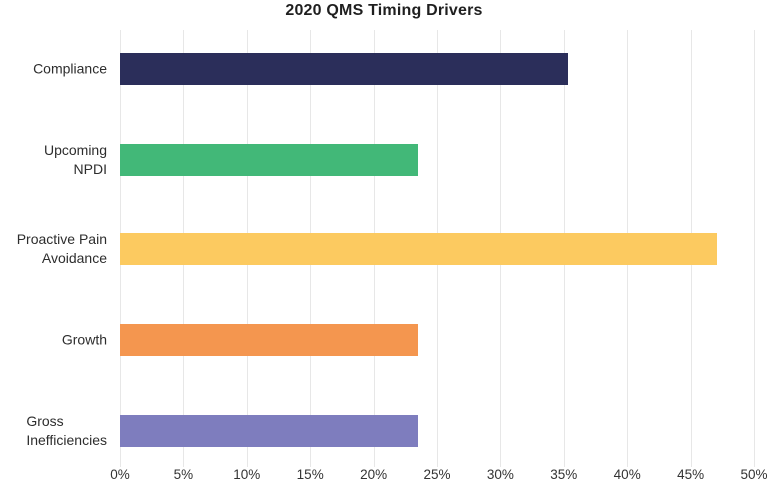  What do you see at coordinates (419, 249) in the screenshot?
I see `bar-proactive-pain-avoidance` at bounding box center [419, 249].